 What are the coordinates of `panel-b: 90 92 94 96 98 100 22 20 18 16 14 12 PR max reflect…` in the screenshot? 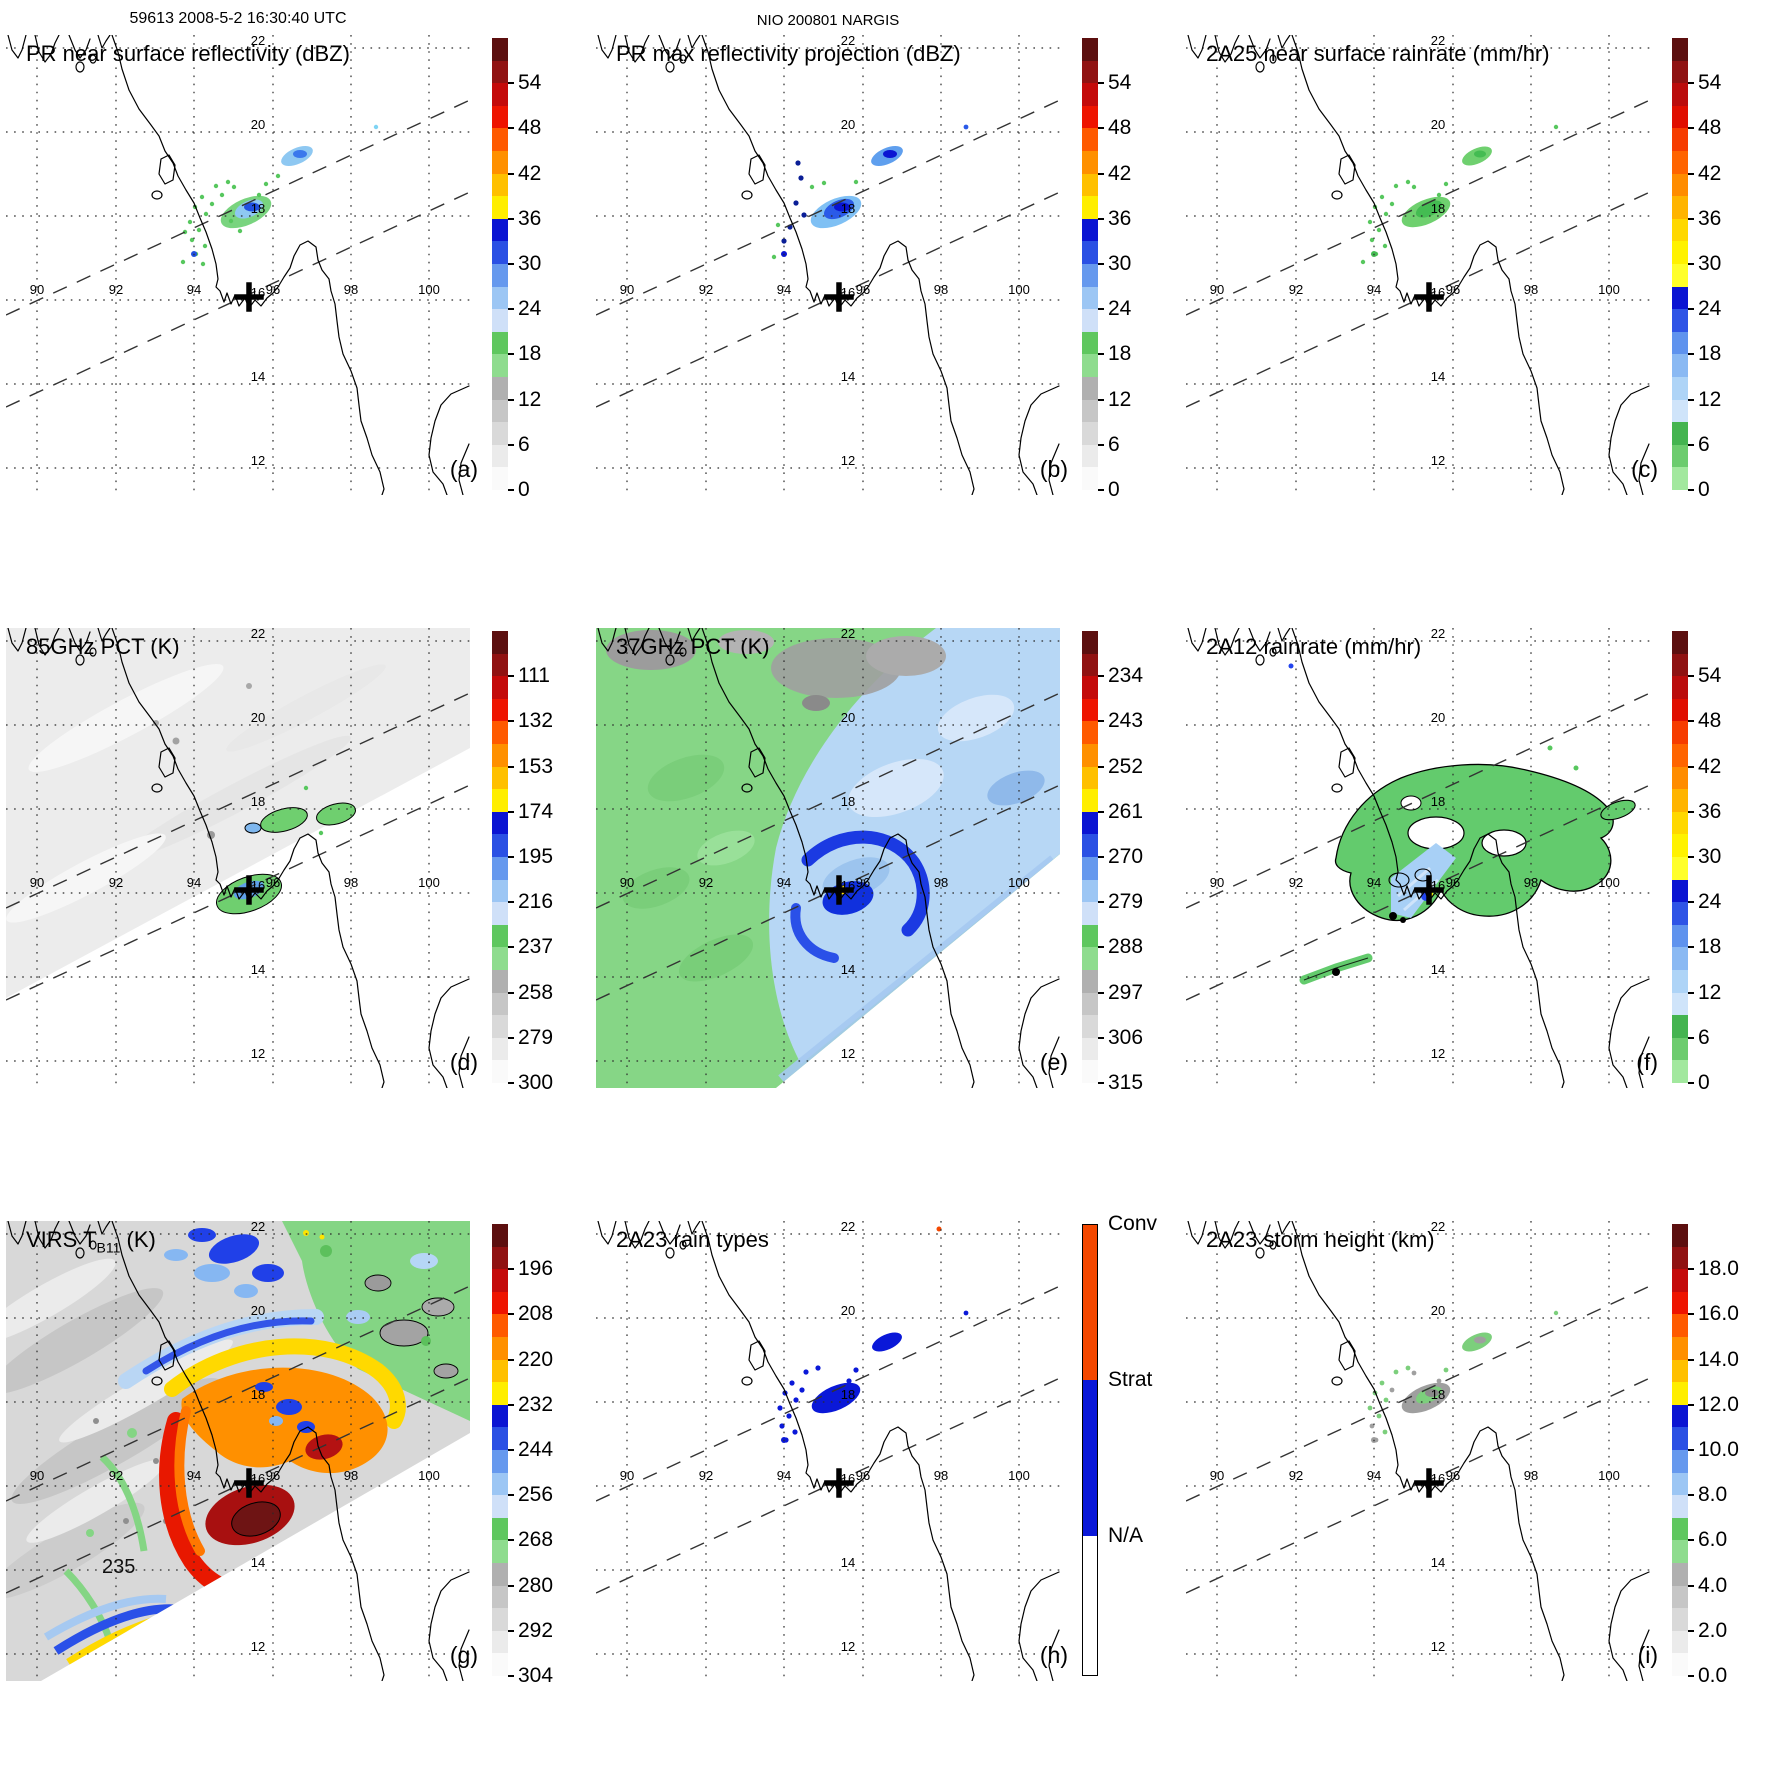 It's located at (885, 296).